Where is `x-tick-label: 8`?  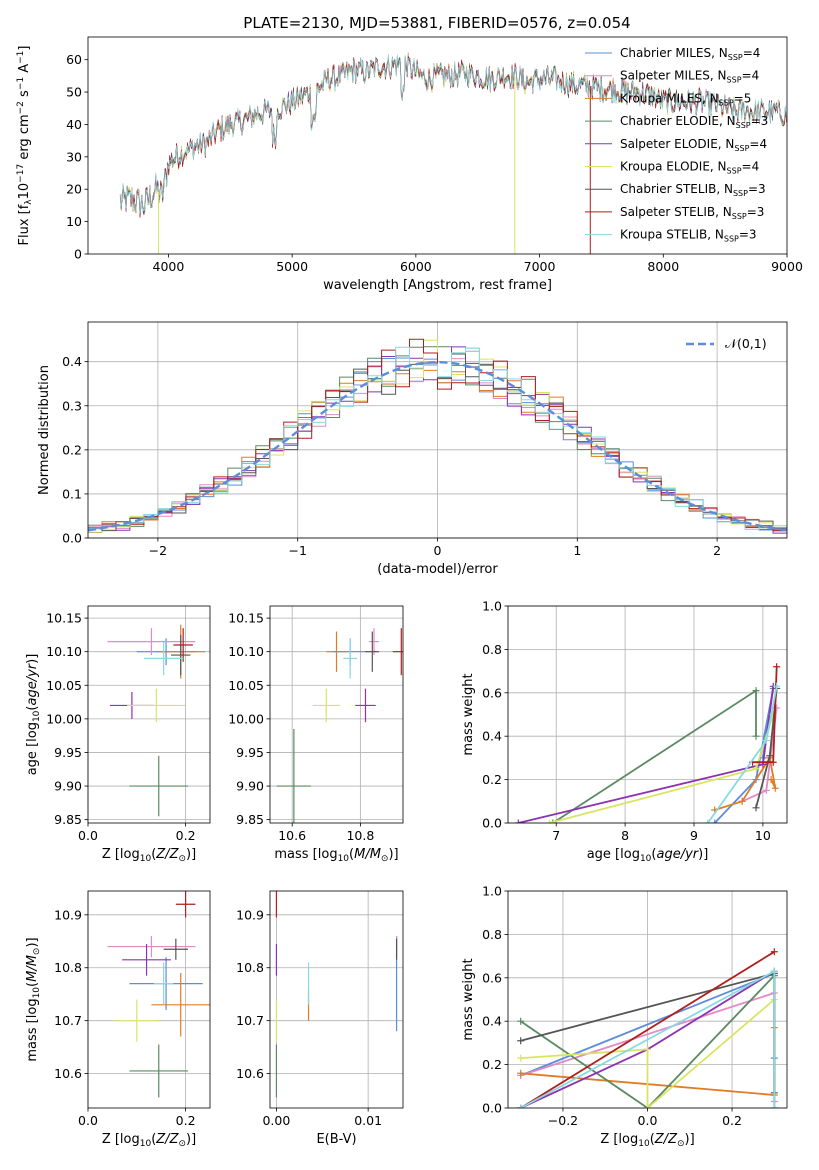
x-tick-label: 8 is located at coordinates (625, 835).